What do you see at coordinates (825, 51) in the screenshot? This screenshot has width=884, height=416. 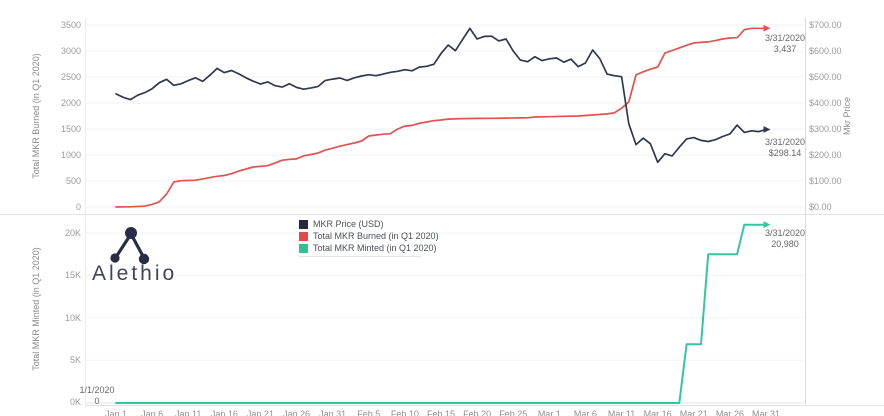 I see `y-tick-price: $600.00` at bounding box center [825, 51].